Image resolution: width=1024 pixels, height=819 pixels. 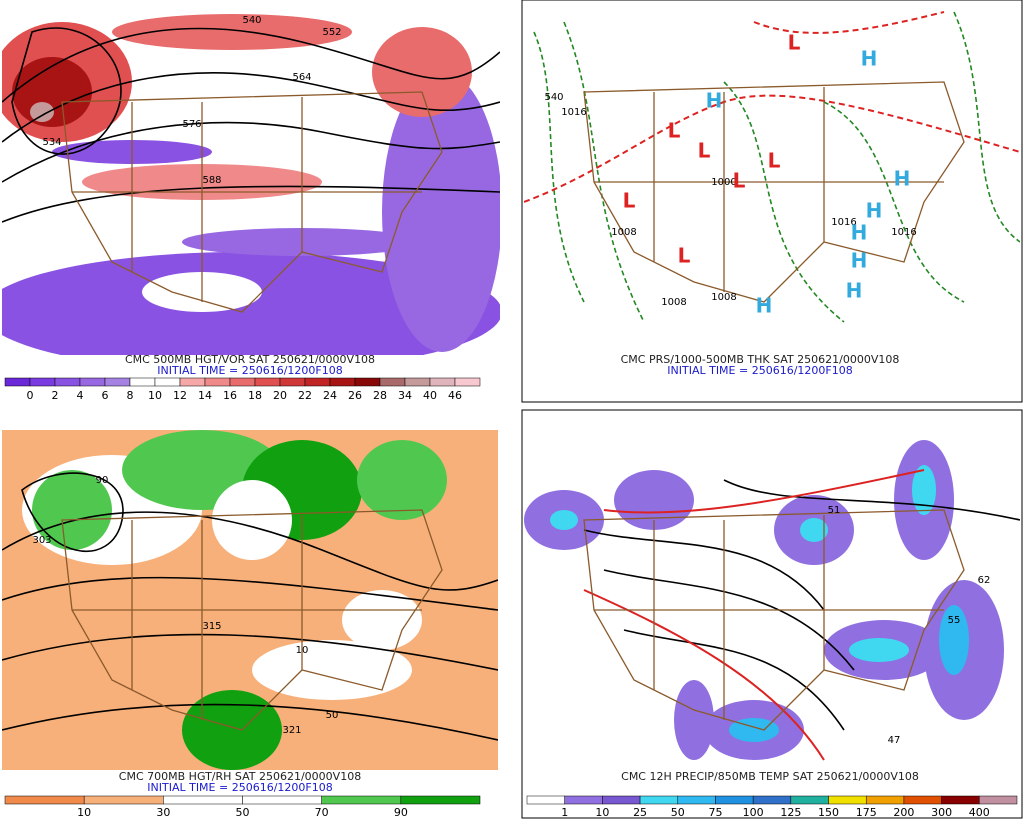 What do you see at coordinates (230, 395) in the screenshot?
I see `colorbar-label: 16` at bounding box center [230, 395].